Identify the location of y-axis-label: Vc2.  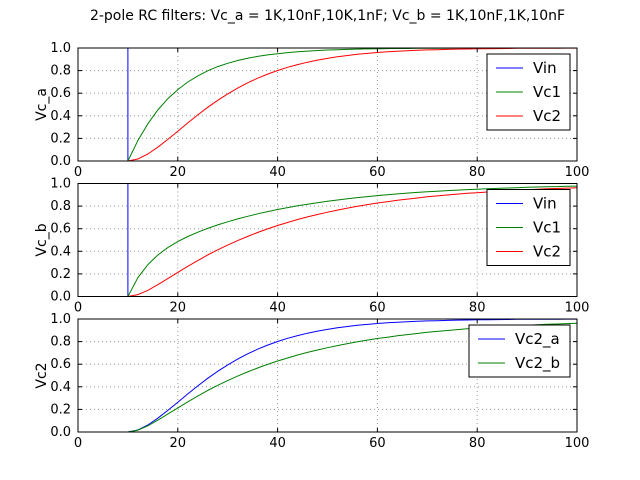
(42, 375).